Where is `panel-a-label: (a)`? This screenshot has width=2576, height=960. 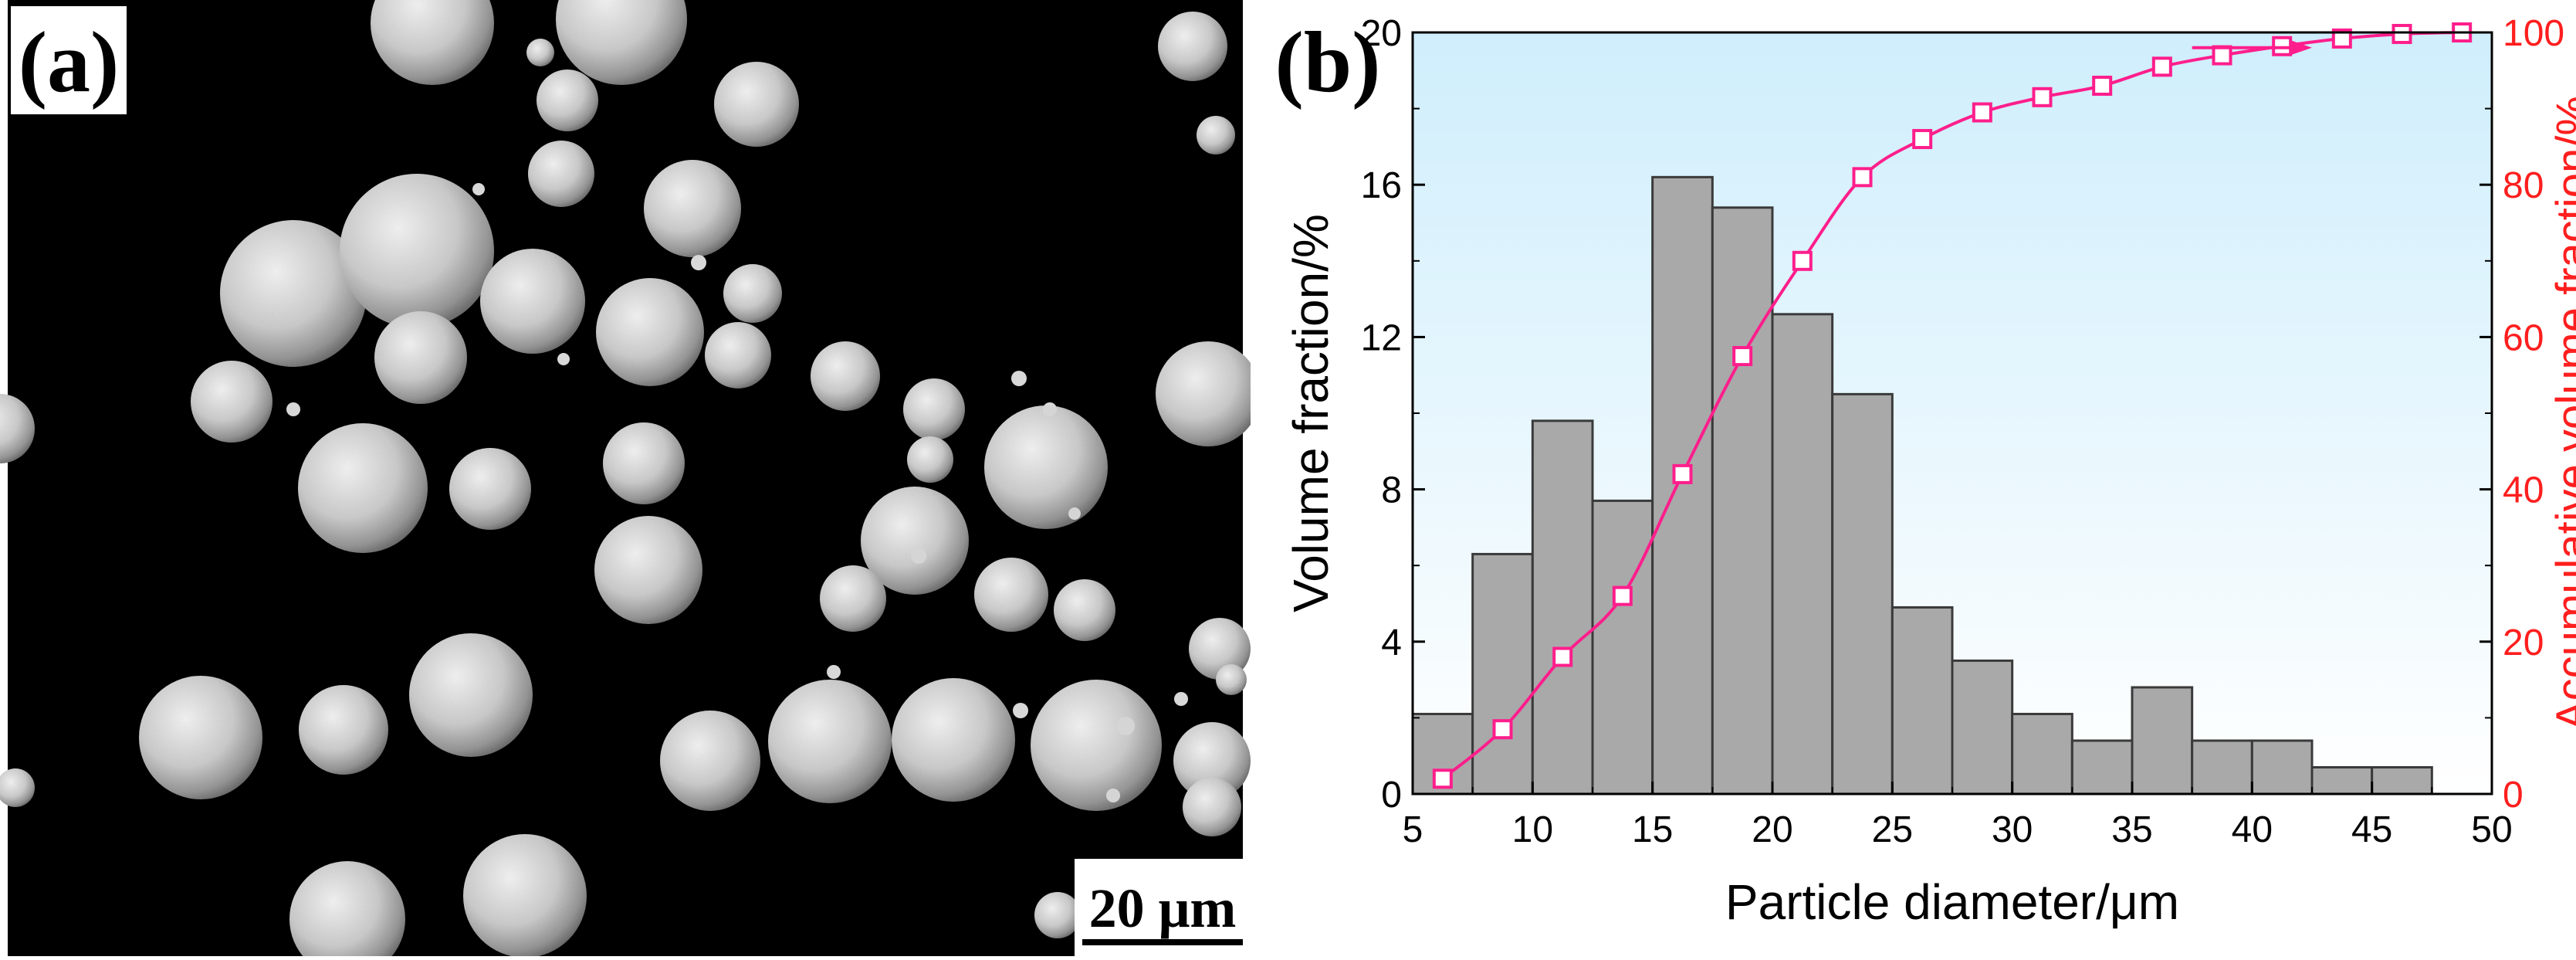
panel-a-label: (a) is located at coordinates (69, 62).